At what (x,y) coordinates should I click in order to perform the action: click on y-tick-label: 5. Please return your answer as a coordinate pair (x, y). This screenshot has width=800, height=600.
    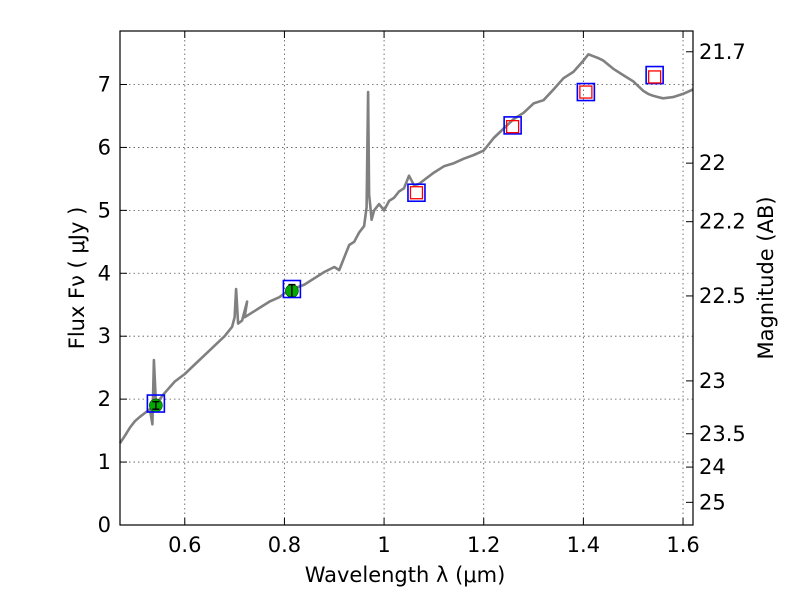
    Looking at the image, I should click on (104, 210).